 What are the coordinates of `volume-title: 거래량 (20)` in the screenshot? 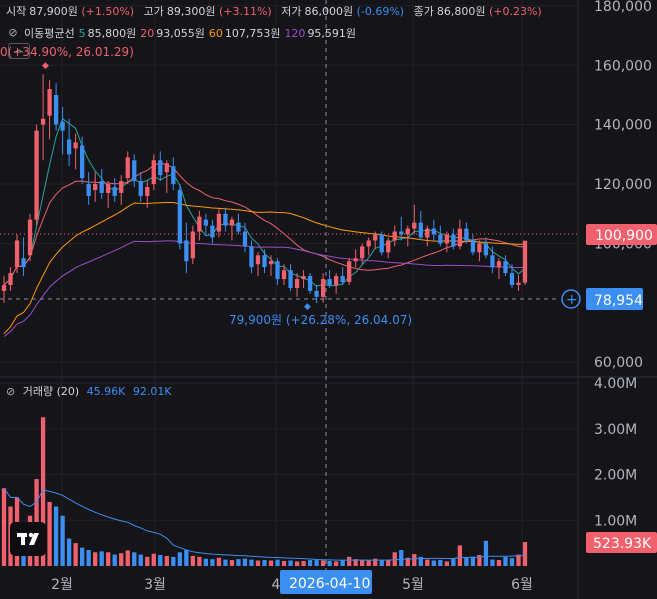 It's located at (51, 391).